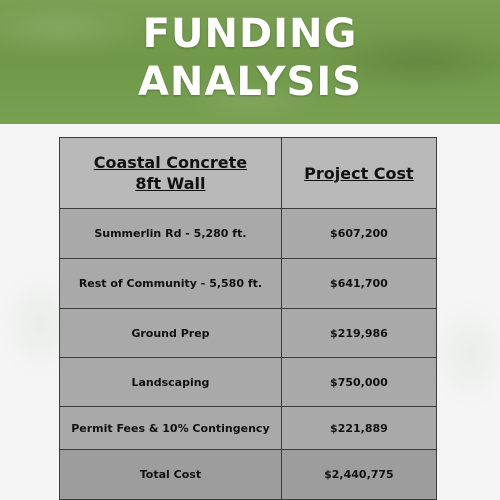 This screenshot has width=500, height=500. Describe the element at coordinates (359, 428) in the screenshot. I see `row-cost: $221,889` at that location.